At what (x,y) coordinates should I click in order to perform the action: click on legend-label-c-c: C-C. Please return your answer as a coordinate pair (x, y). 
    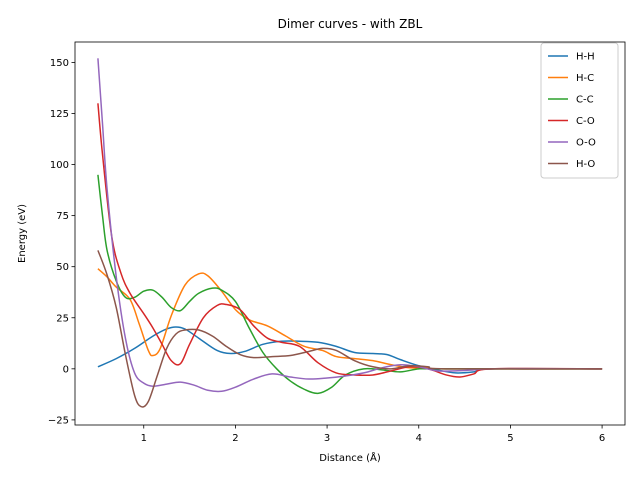
    Looking at the image, I should click on (585, 100).